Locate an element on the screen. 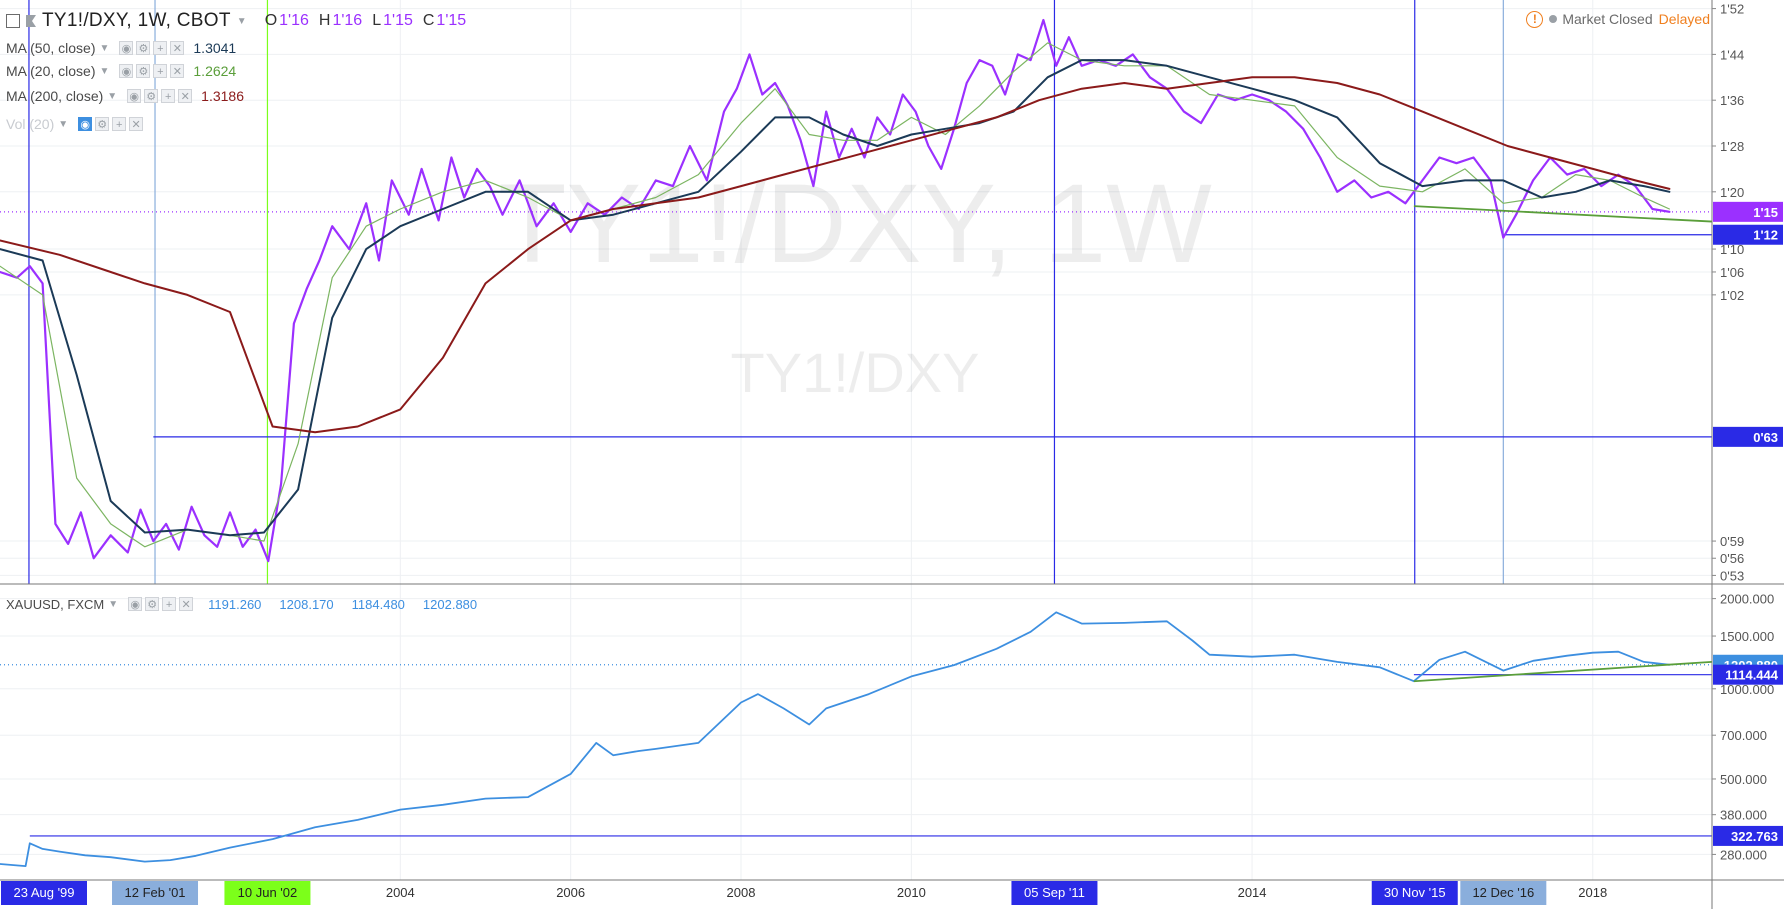  y-tick-label: 280.000 is located at coordinates (1743, 854).